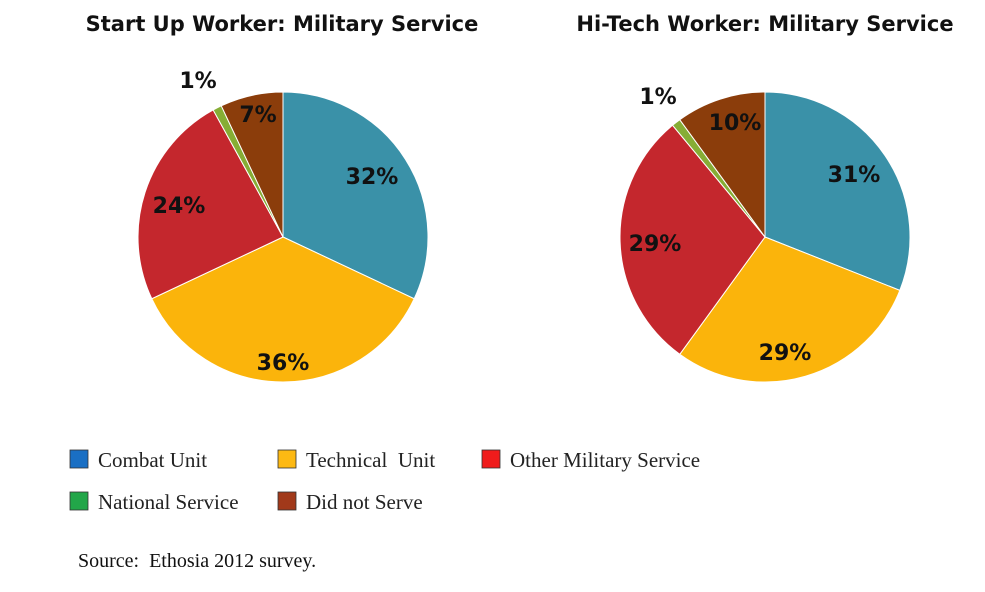  What do you see at coordinates (605, 460) in the screenshot?
I see `legend-label-other-military-service: Other Military Service` at bounding box center [605, 460].